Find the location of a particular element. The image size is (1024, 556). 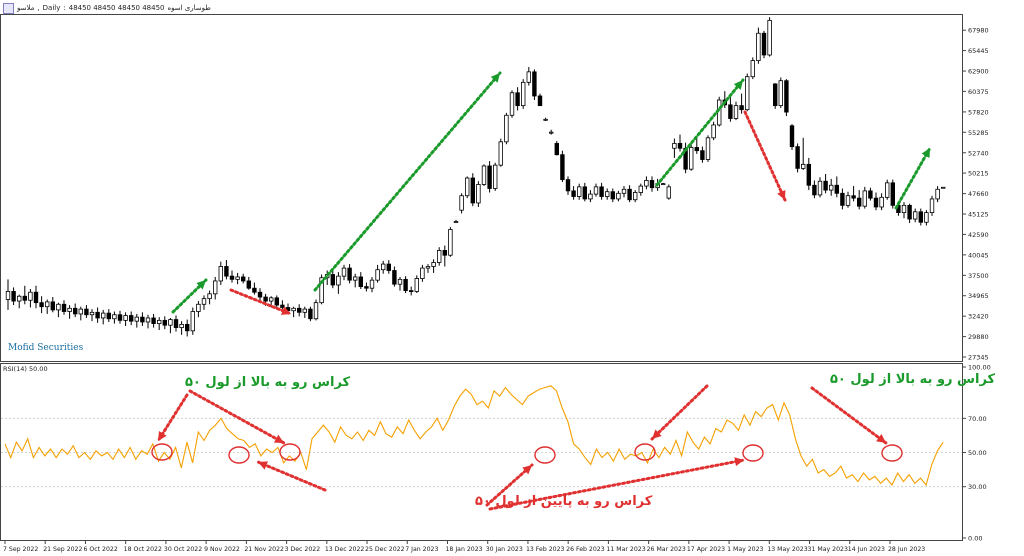

annotation-cross-up-left: کراس رو به بالا از لول ۵۰ is located at coordinates (268, 382).